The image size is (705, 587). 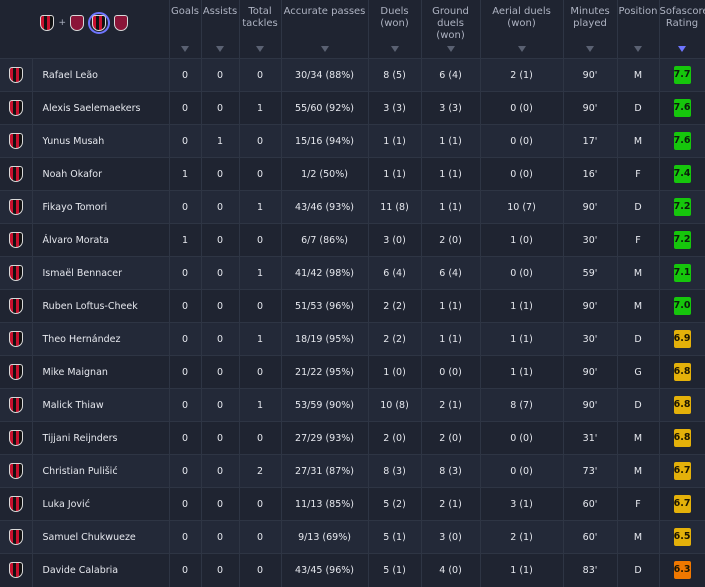 What do you see at coordinates (77, 23) in the screenshot?
I see `torino-crest-icon` at bounding box center [77, 23].